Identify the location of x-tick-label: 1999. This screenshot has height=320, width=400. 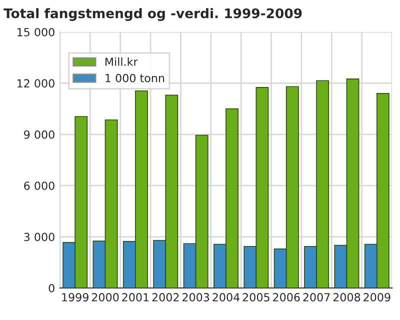
(75, 297).